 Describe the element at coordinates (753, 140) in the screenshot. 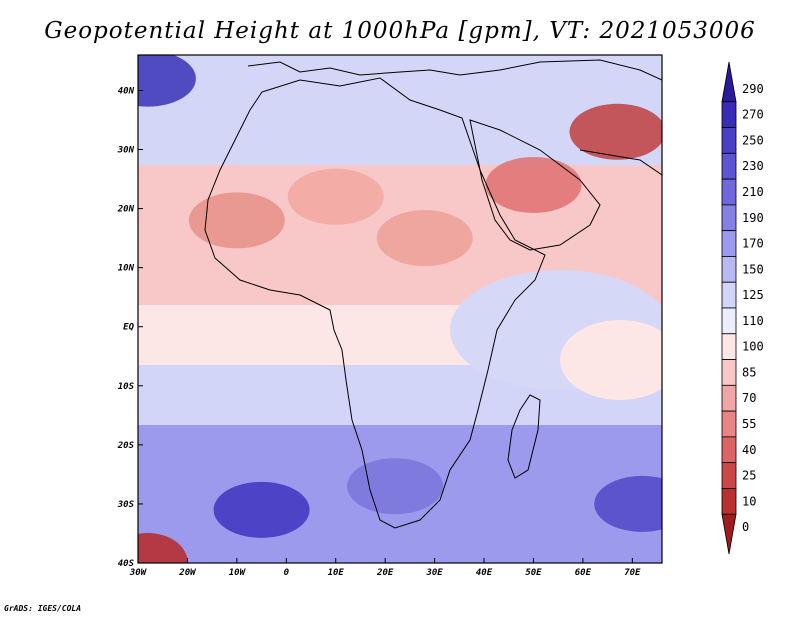

I see `colorbar-label: 250` at that location.